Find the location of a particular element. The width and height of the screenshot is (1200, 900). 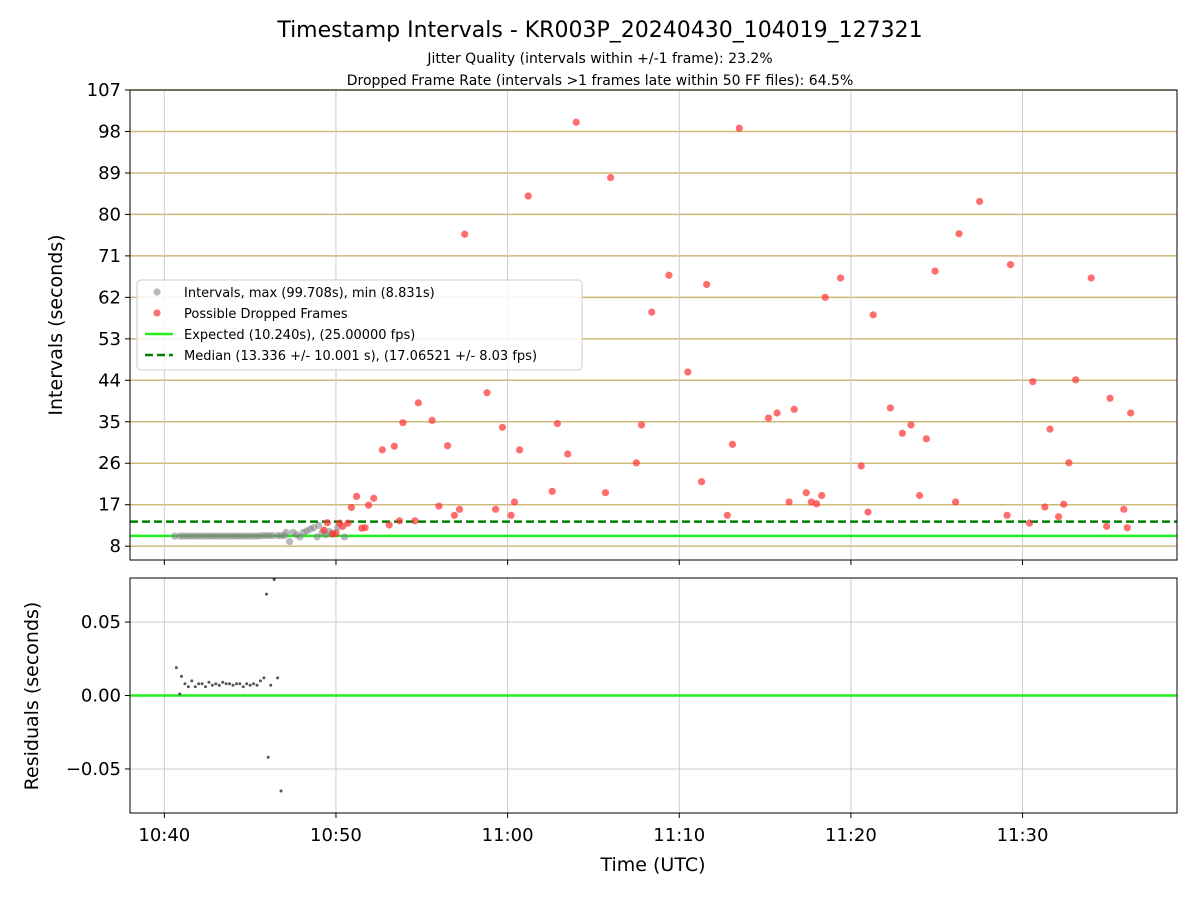

top-y-tick-label: 8 is located at coordinates (115, 546).